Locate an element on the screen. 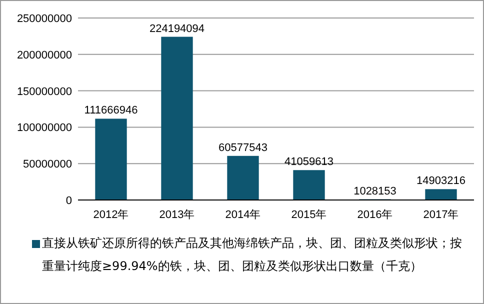  x-tick-label: 2012年 is located at coordinates (111, 215).